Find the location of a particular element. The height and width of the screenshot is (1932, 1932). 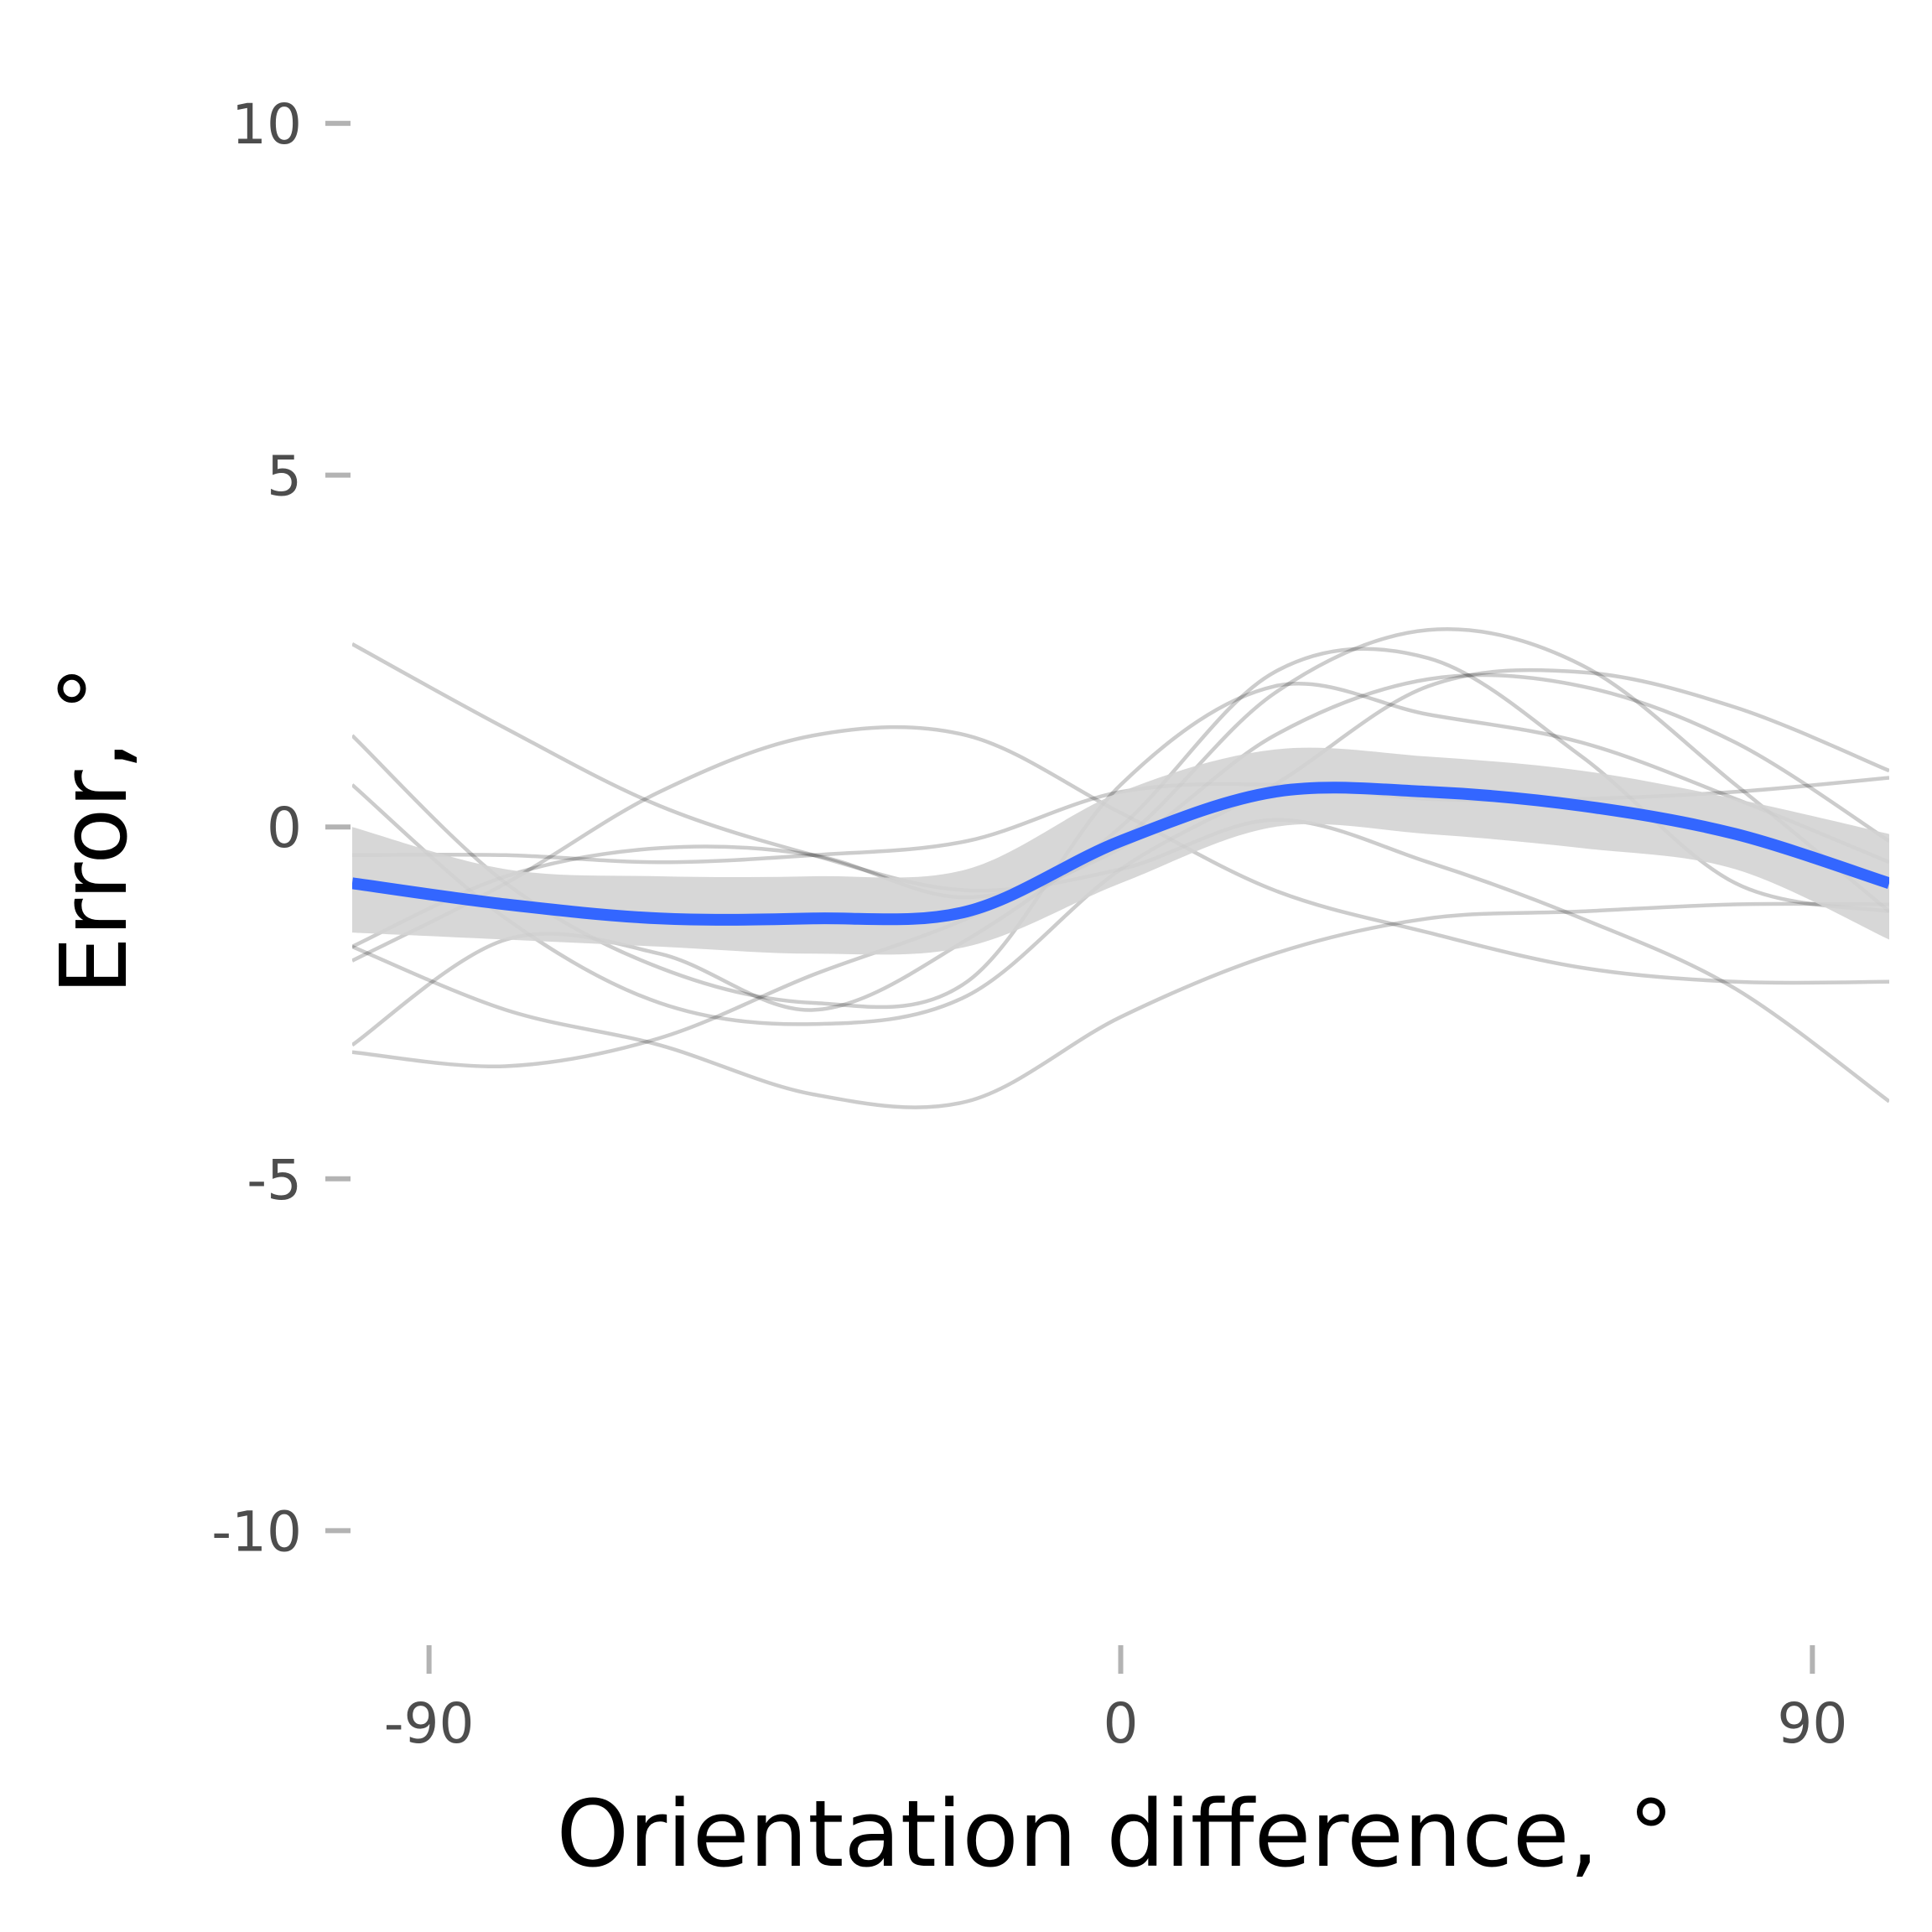

y-tick-label-3: 5 is located at coordinates (284, 477).